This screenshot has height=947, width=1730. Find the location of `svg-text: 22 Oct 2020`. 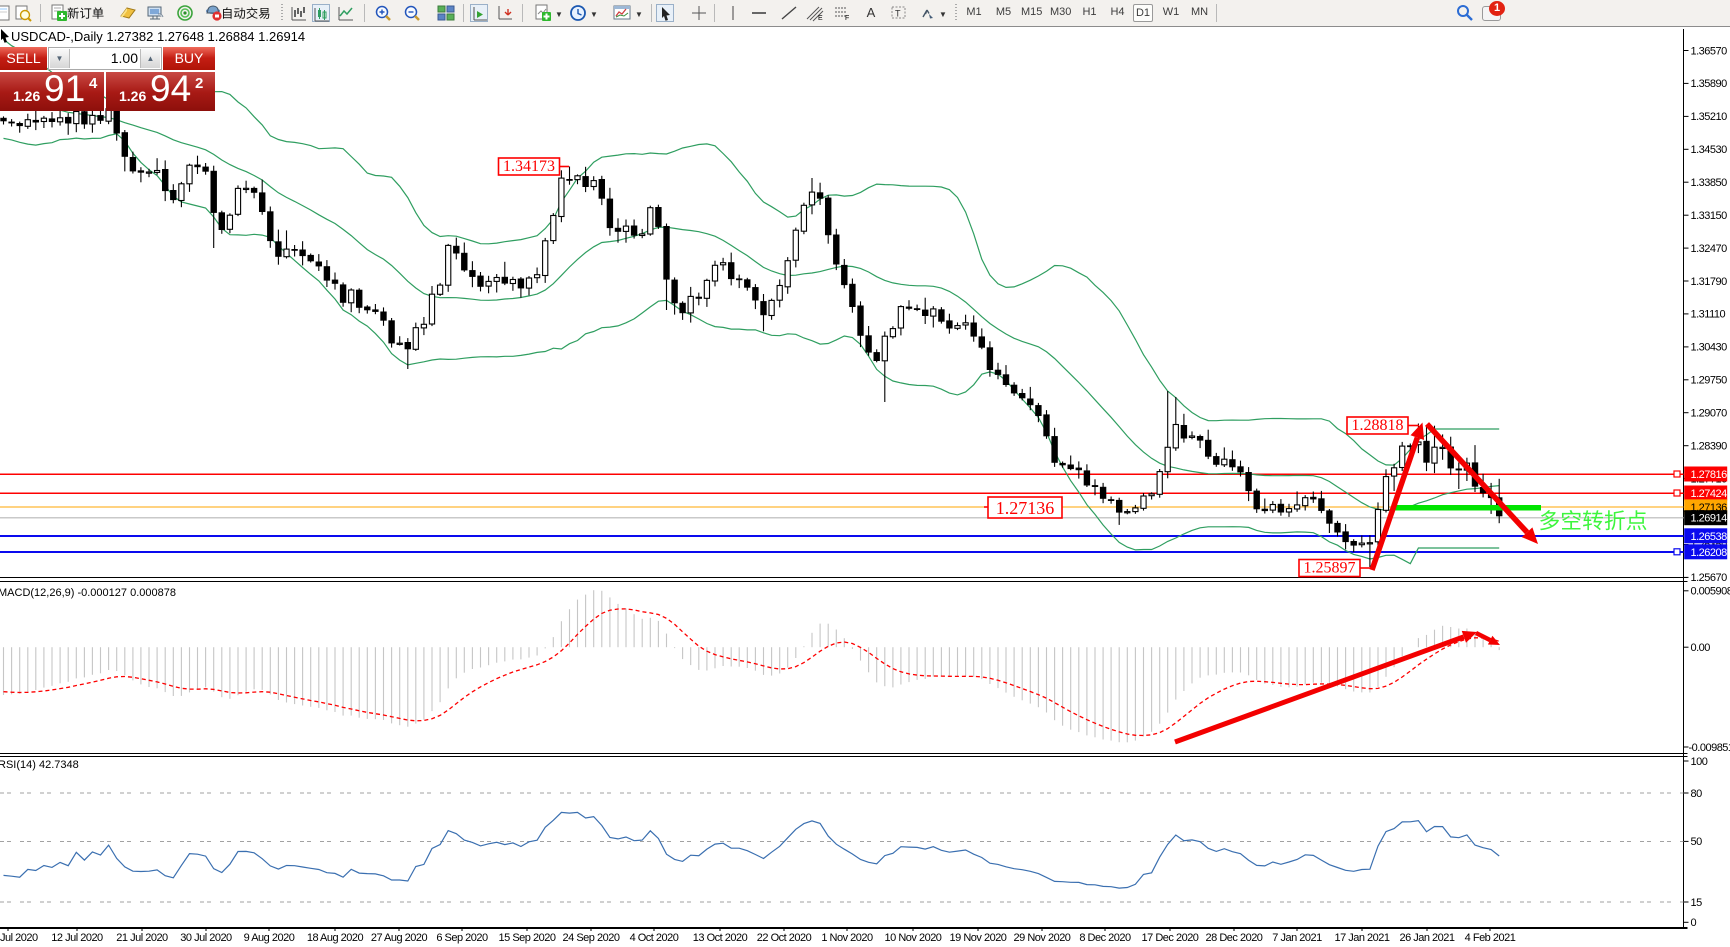

svg-text: 22 Oct 2020 is located at coordinates (784, 938).